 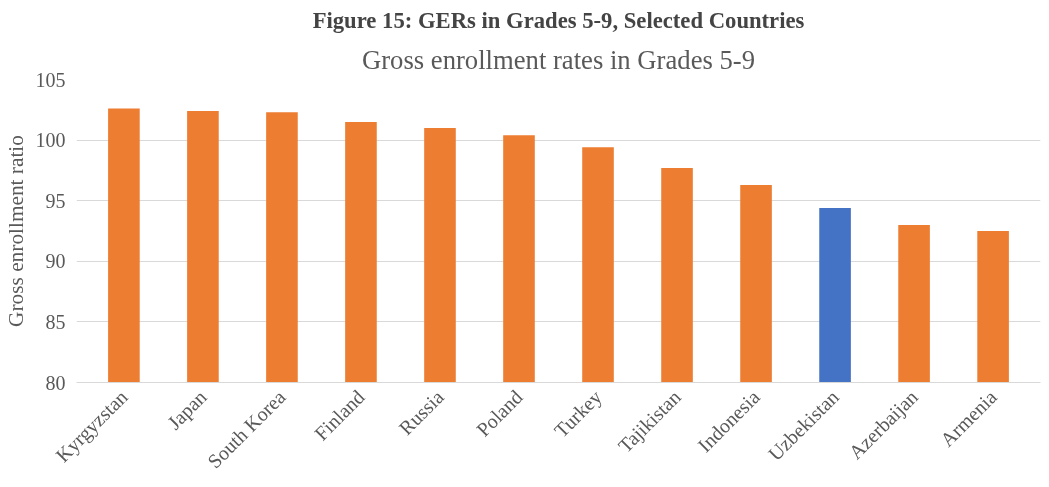 What do you see at coordinates (50, 140) in the screenshot?
I see `y-tick-label: 100` at bounding box center [50, 140].